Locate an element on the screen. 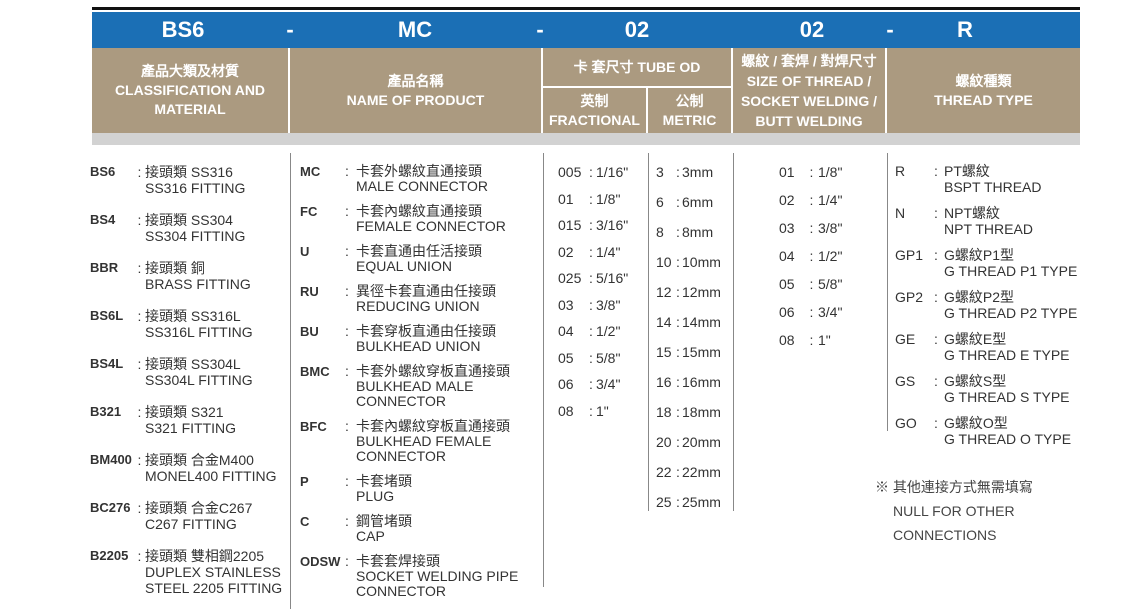  header-classification: 產品大類及材質 CLASSIFICATION AND MATERIAL is located at coordinates (190, 90).